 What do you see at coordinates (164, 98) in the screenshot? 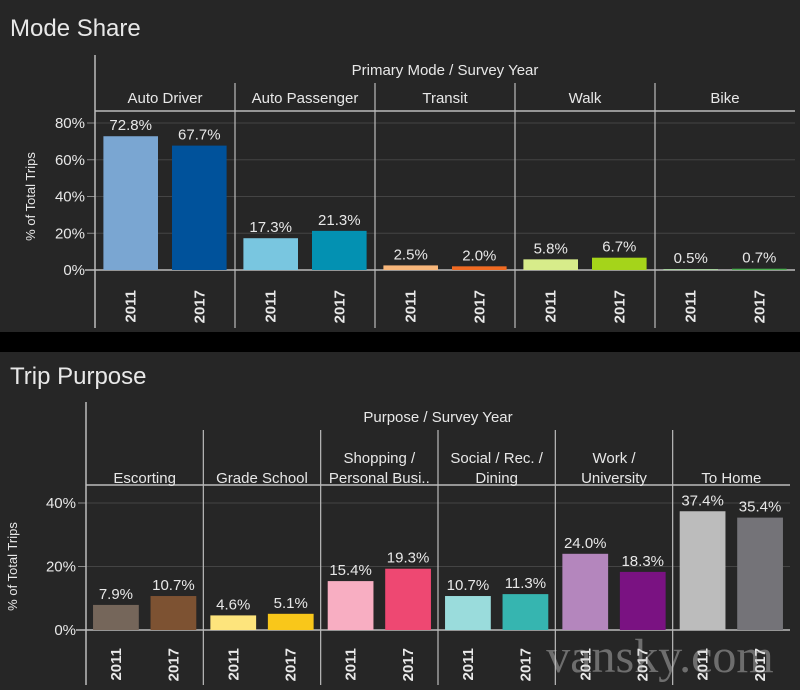
I see `group-label: Auto Driver` at bounding box center [164, 98].